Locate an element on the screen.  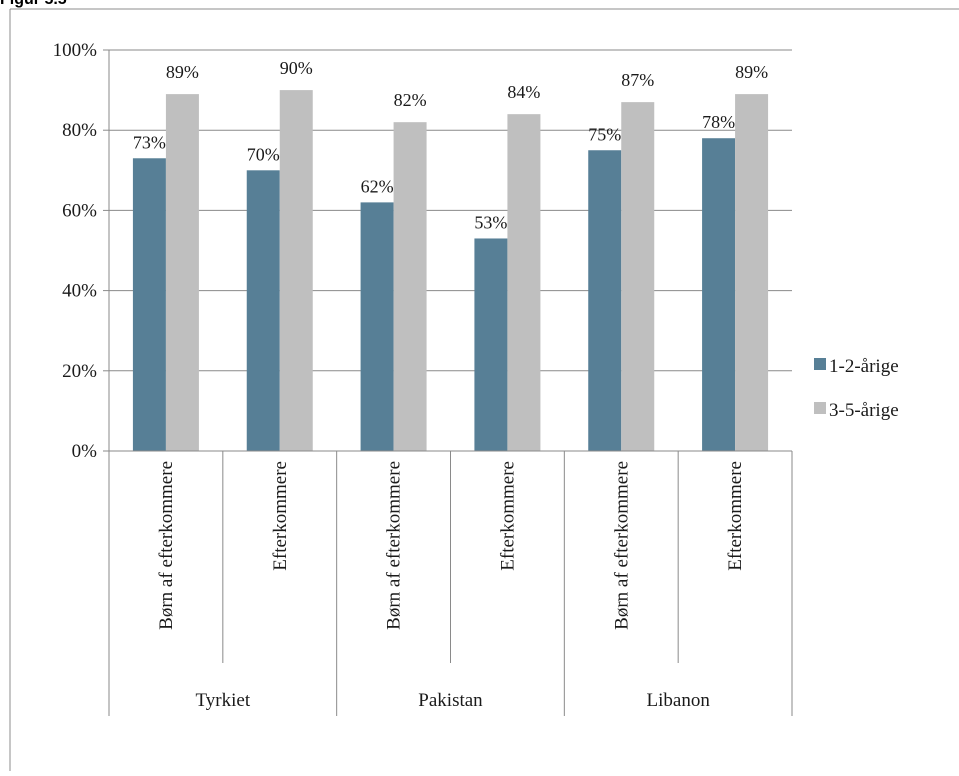
y-tick-label: 80% is located at coordinates (79, 130).